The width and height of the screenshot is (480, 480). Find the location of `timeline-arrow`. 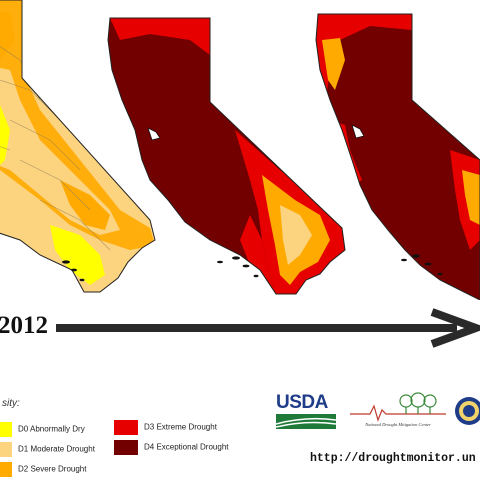

timeline-arrow is located at coordinates (268, 328).